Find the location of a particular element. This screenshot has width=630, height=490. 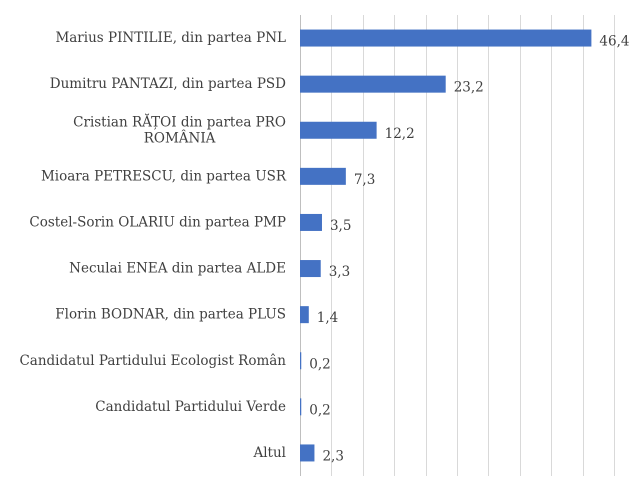

category-label-line: Candidatul Partidului Ecologist Român is located at coordinates (152, 360).